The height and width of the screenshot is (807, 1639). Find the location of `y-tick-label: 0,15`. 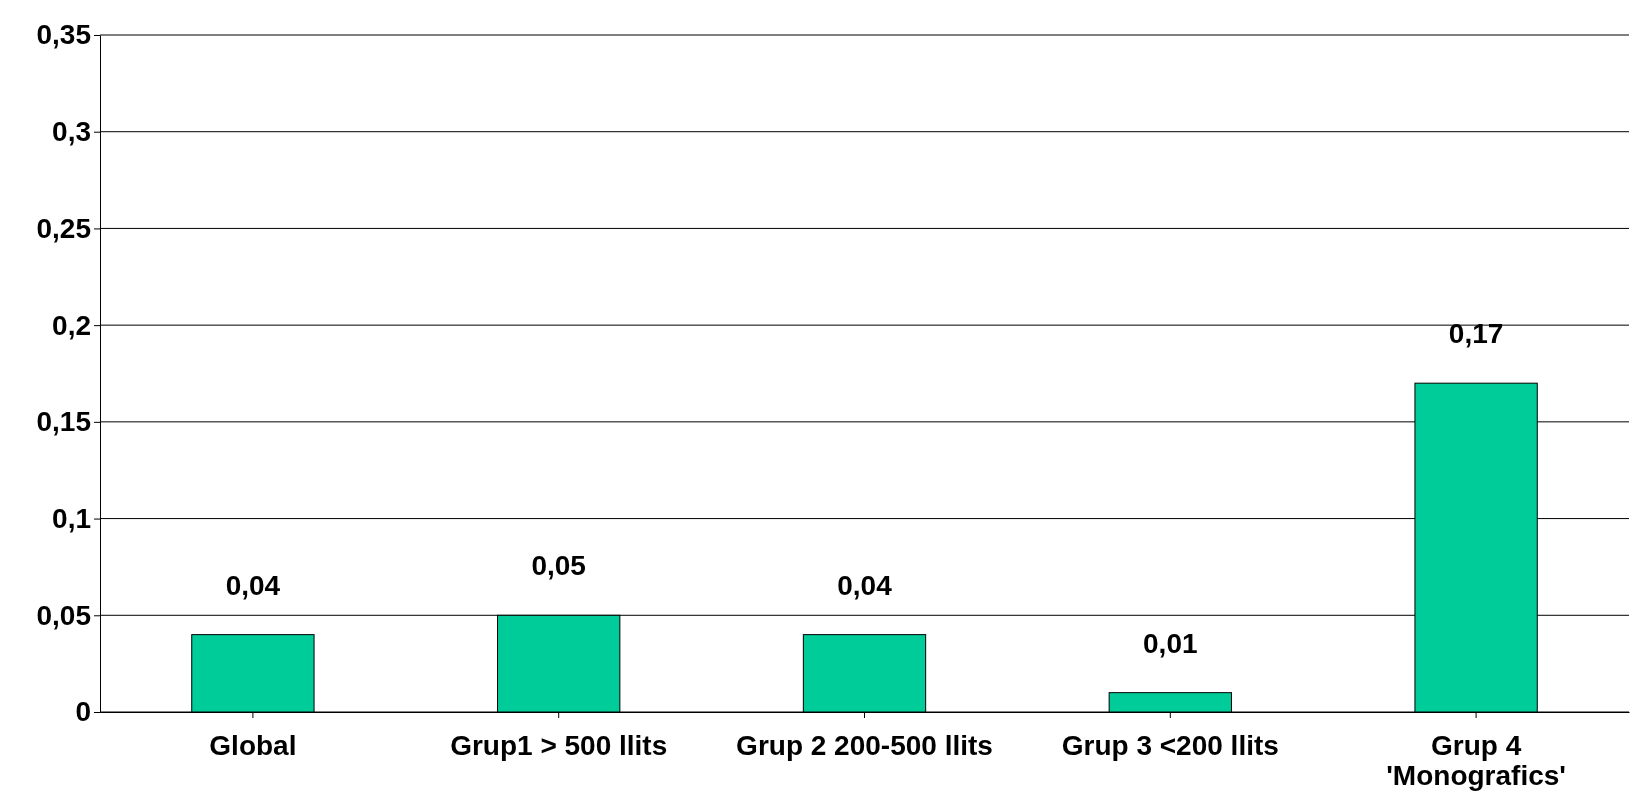

y-tick-label: 0,15 is located at coordinates (63, 422).